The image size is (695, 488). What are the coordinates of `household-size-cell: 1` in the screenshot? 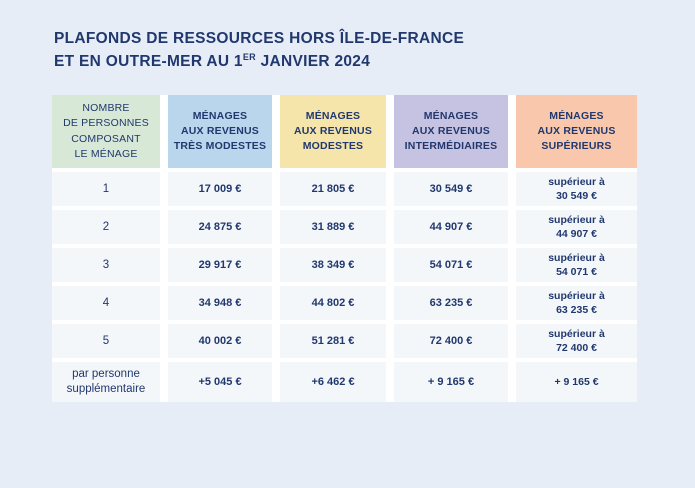 It's located at (106, 189).